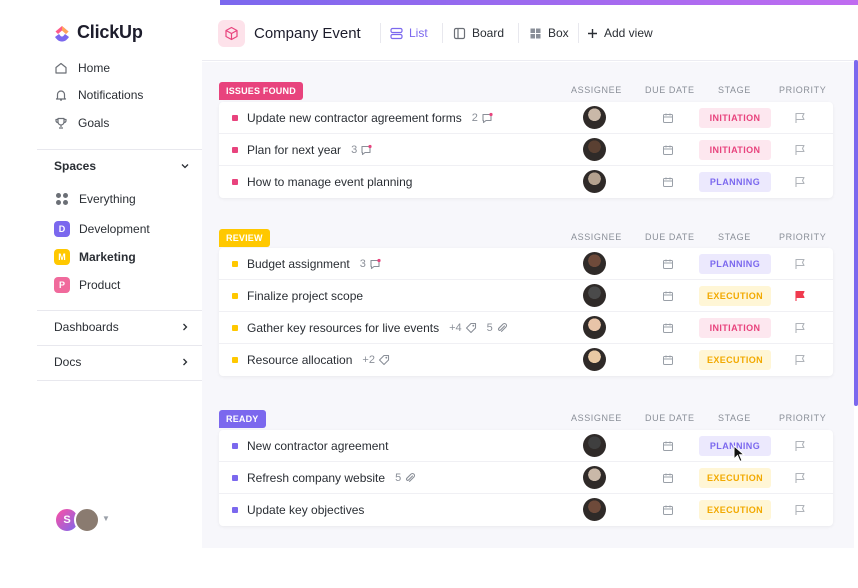 This screenshot has width=858, height=588. Describe the element at coordinates (98, 95) in the screenshot. I see `nav-notifications: Notifications` at that location.